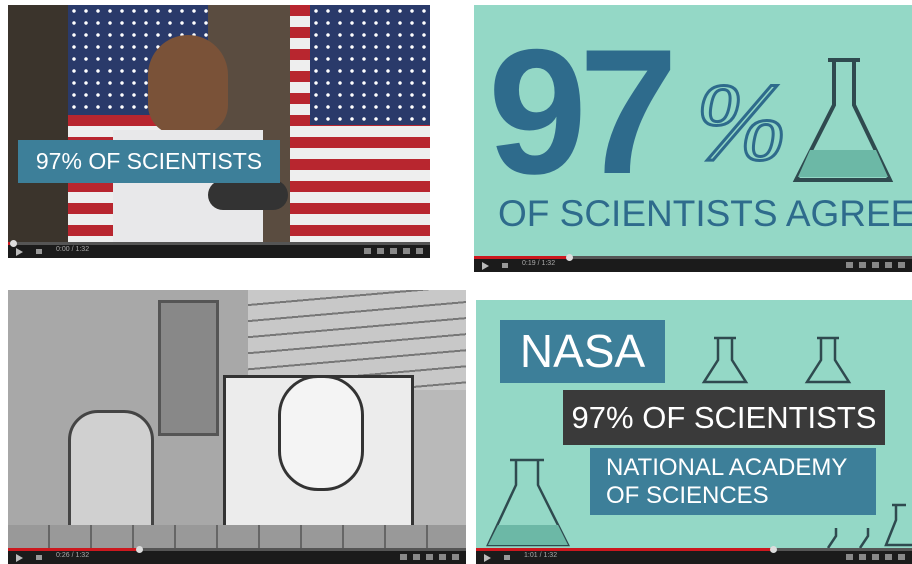 Image resolution: width=912 pixels, height=564 pixels. What do you see at coordinates (237, 536) in the screenshot?
I see `floor` at bounding box center [237, 536].